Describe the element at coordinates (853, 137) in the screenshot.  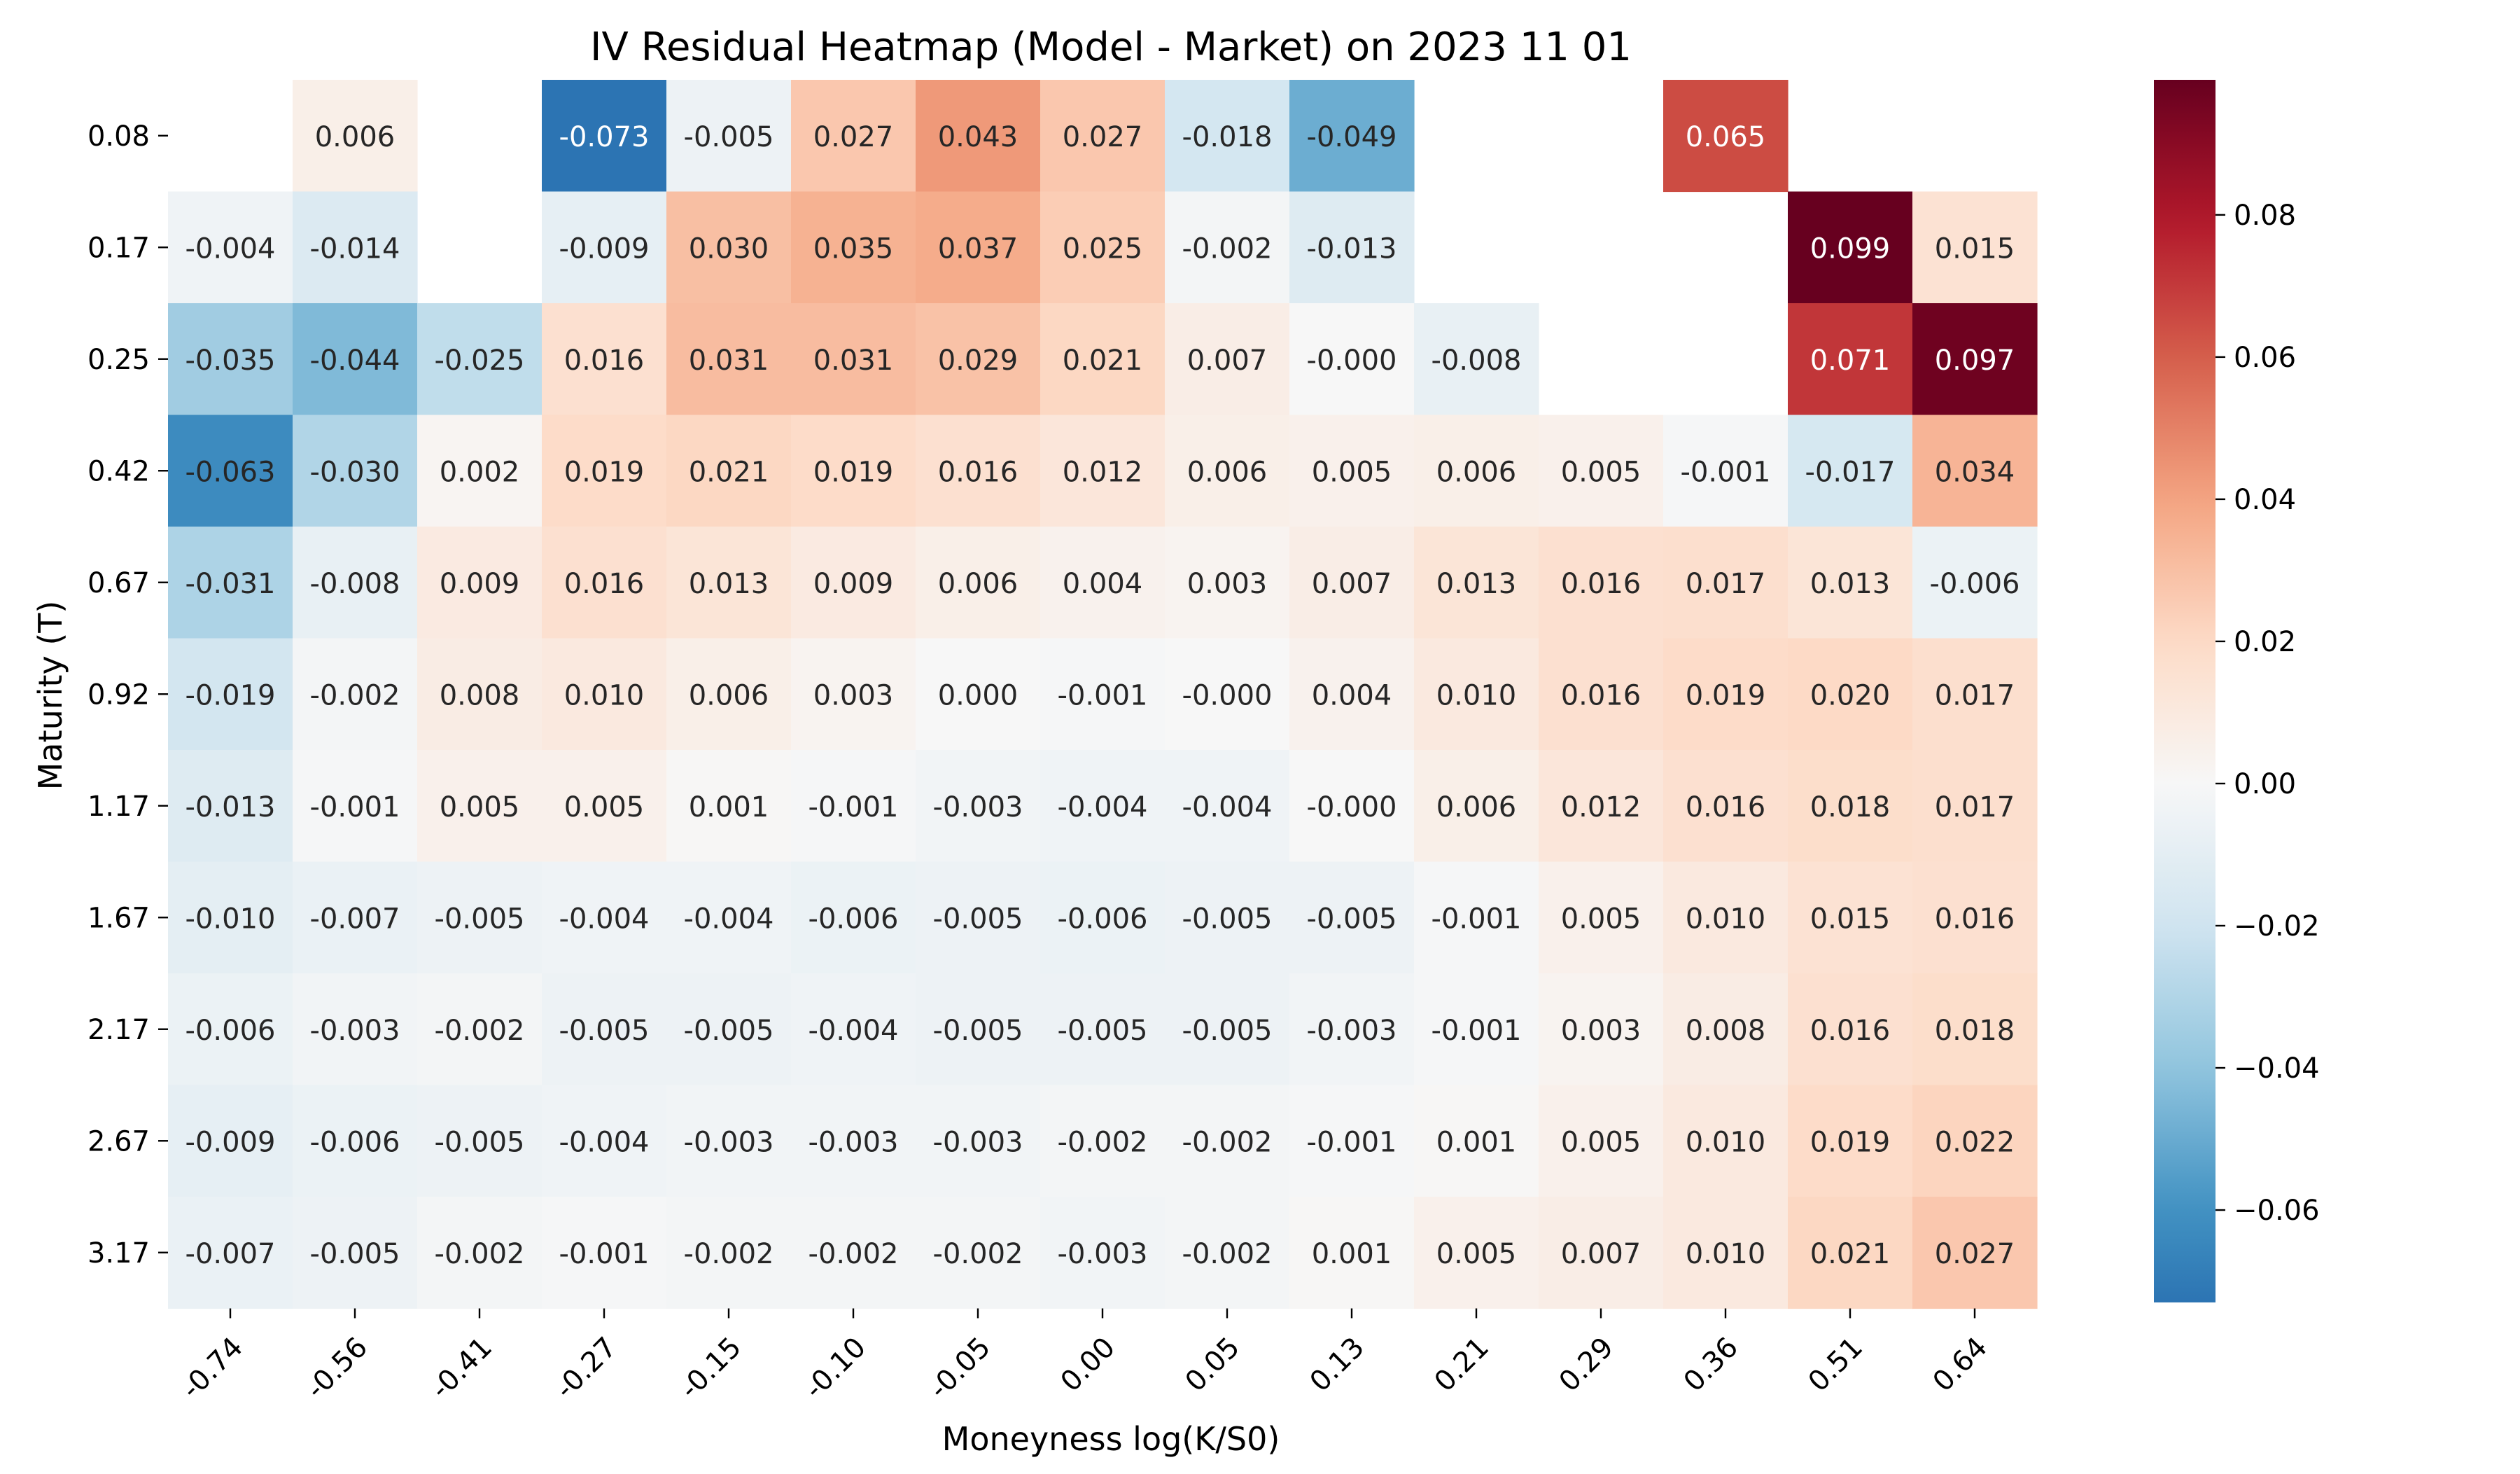
I see `cell-value-label: 0.027` at that location.